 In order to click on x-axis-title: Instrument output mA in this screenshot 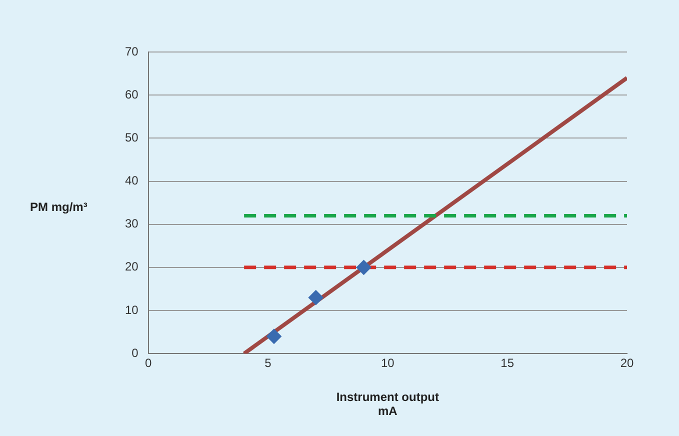, I will do `click(387, 404)`.